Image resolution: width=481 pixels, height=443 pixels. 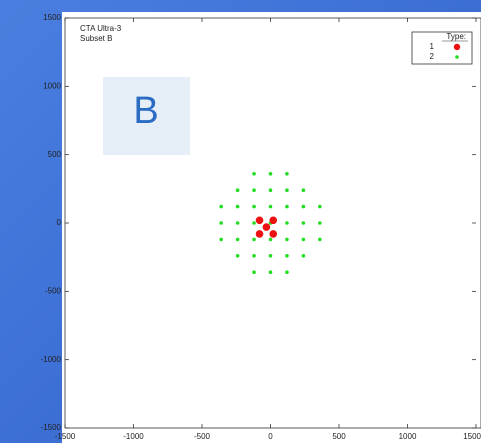 I want to click on x-tick-label: 0, so click(x=270, y=436).